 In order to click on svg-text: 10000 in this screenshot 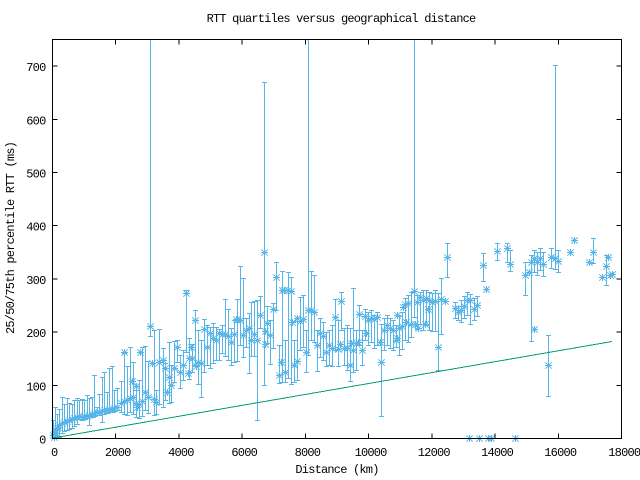, I will do `click(371, 453)`.